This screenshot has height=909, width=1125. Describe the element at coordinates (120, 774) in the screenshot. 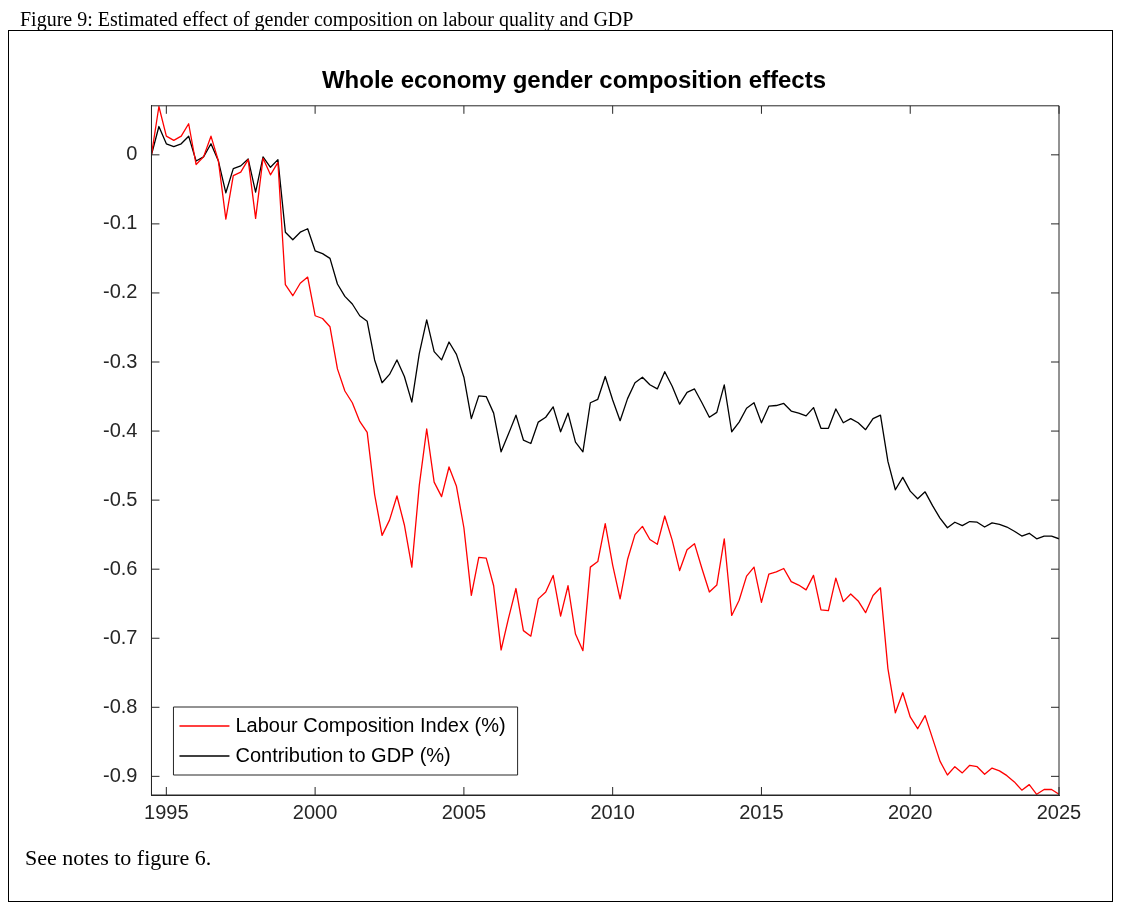

I see `y-tick-label: -0.9` at that location.